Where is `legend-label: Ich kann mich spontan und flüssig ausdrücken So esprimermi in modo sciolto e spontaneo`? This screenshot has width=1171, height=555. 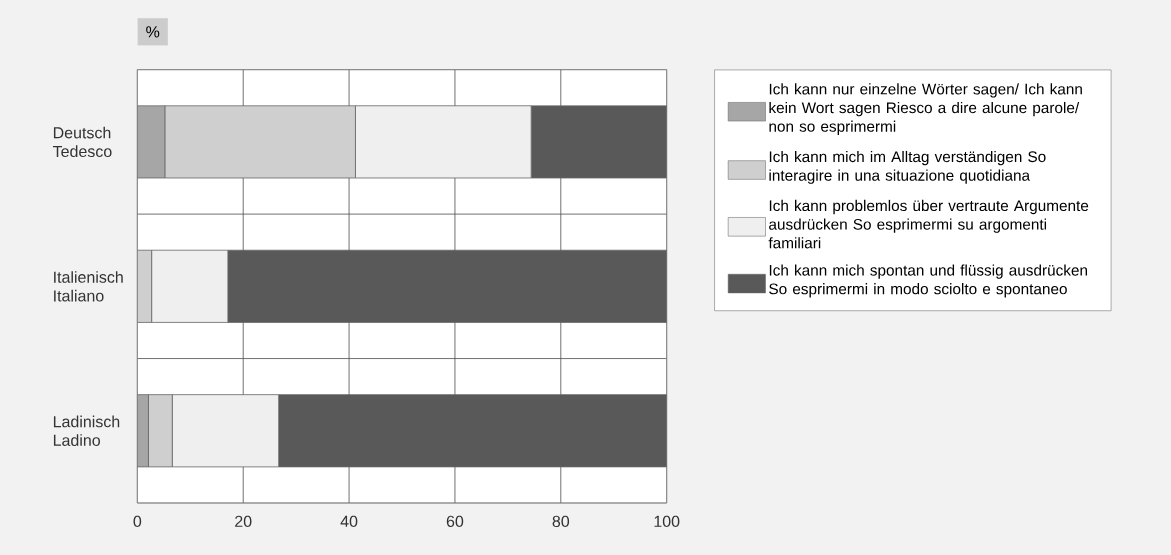 legend-label: Ich kann mich spontan und flüssig ausdrücken So esprimermi in modo sciolto e spontaneo is located at coordinates (928, 281).